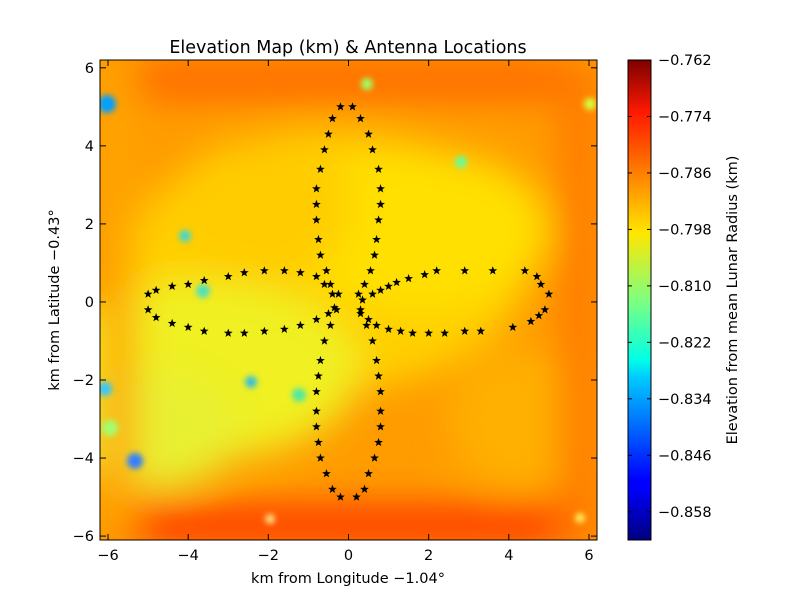  Describe the element at coordinates (83, 381) in the screenshot. I see `y-tick-label: −2` at that location.